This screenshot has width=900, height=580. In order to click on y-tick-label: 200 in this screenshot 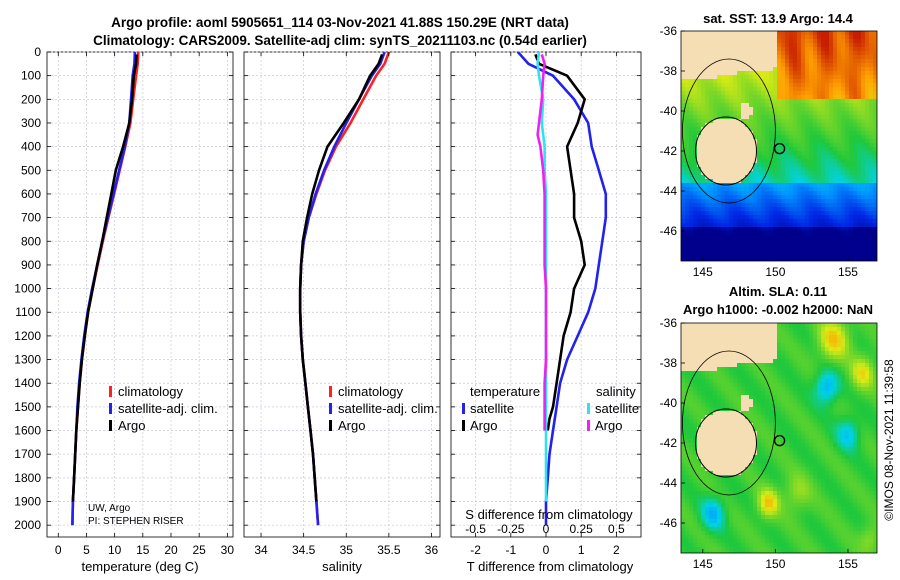, I will do `click(31, 99)`.